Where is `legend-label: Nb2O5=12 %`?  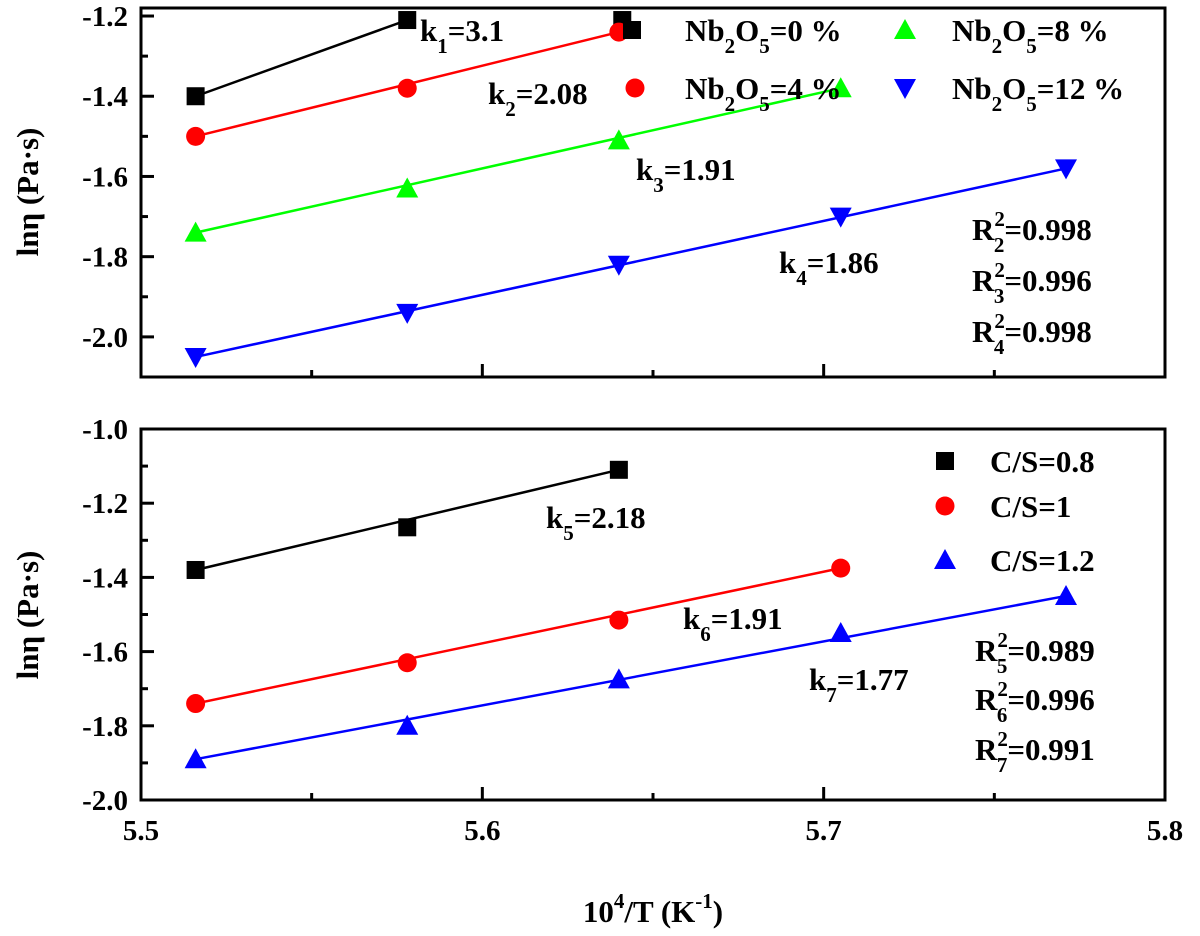 legend-label: Nb2O5=12 % is located at coordinates (1038, 93).